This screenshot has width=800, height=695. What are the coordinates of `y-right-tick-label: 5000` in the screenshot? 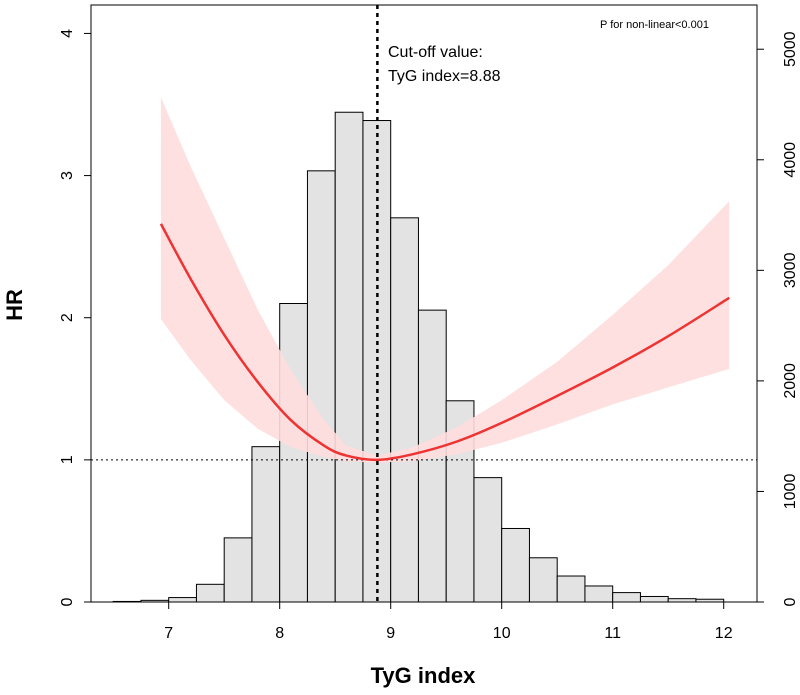 It's located at (790, 49).